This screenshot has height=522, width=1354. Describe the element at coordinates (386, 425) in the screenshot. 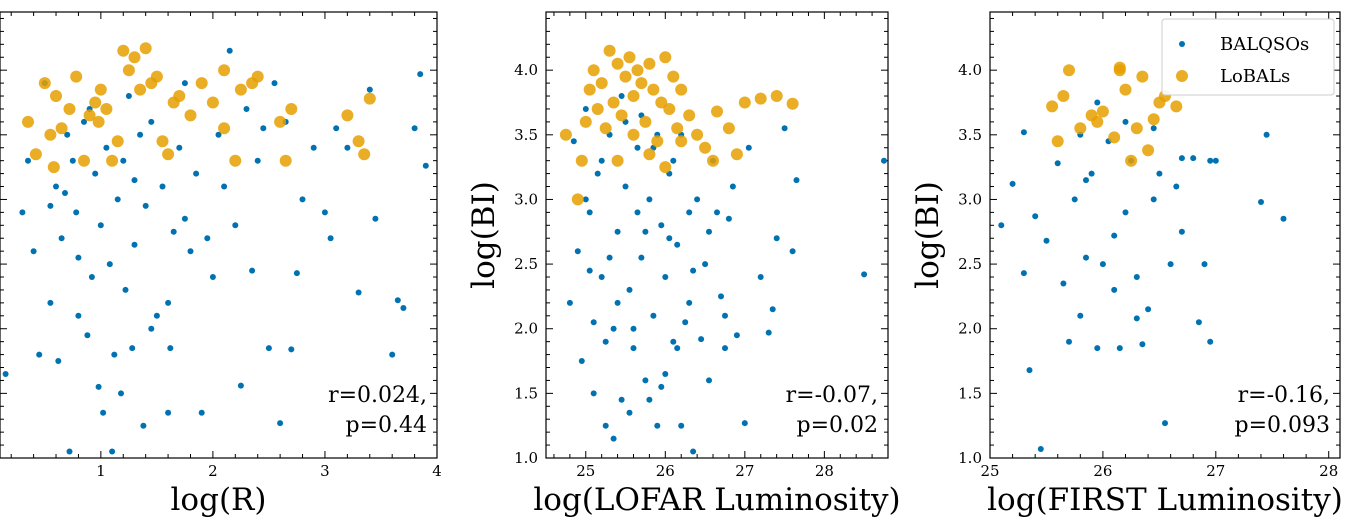

I see `stat-annotation: p=0.44` at that location.